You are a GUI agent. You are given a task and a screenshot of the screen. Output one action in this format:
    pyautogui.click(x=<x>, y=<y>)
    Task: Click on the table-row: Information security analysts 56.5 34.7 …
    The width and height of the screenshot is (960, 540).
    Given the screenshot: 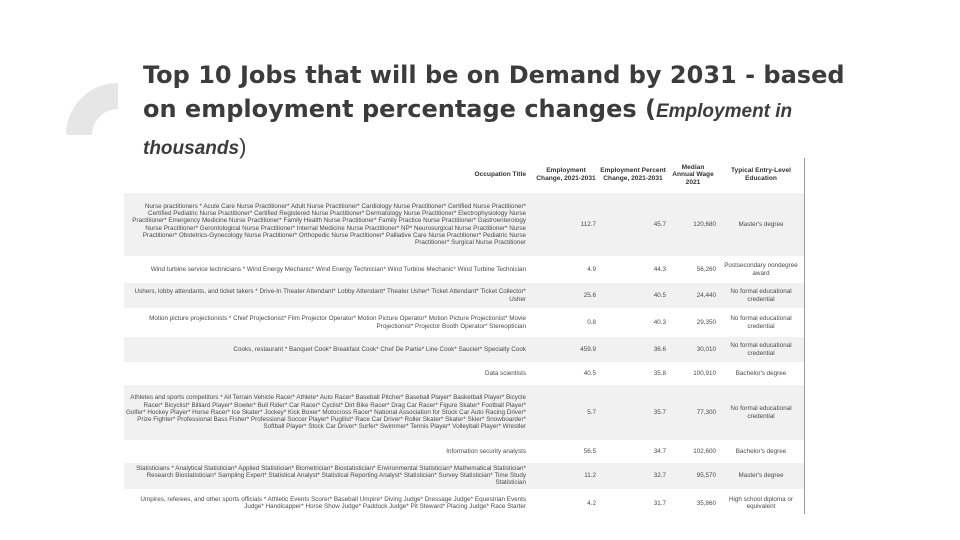 What is the action you would take?
    pyautogui.click(x=464, y=451)
    